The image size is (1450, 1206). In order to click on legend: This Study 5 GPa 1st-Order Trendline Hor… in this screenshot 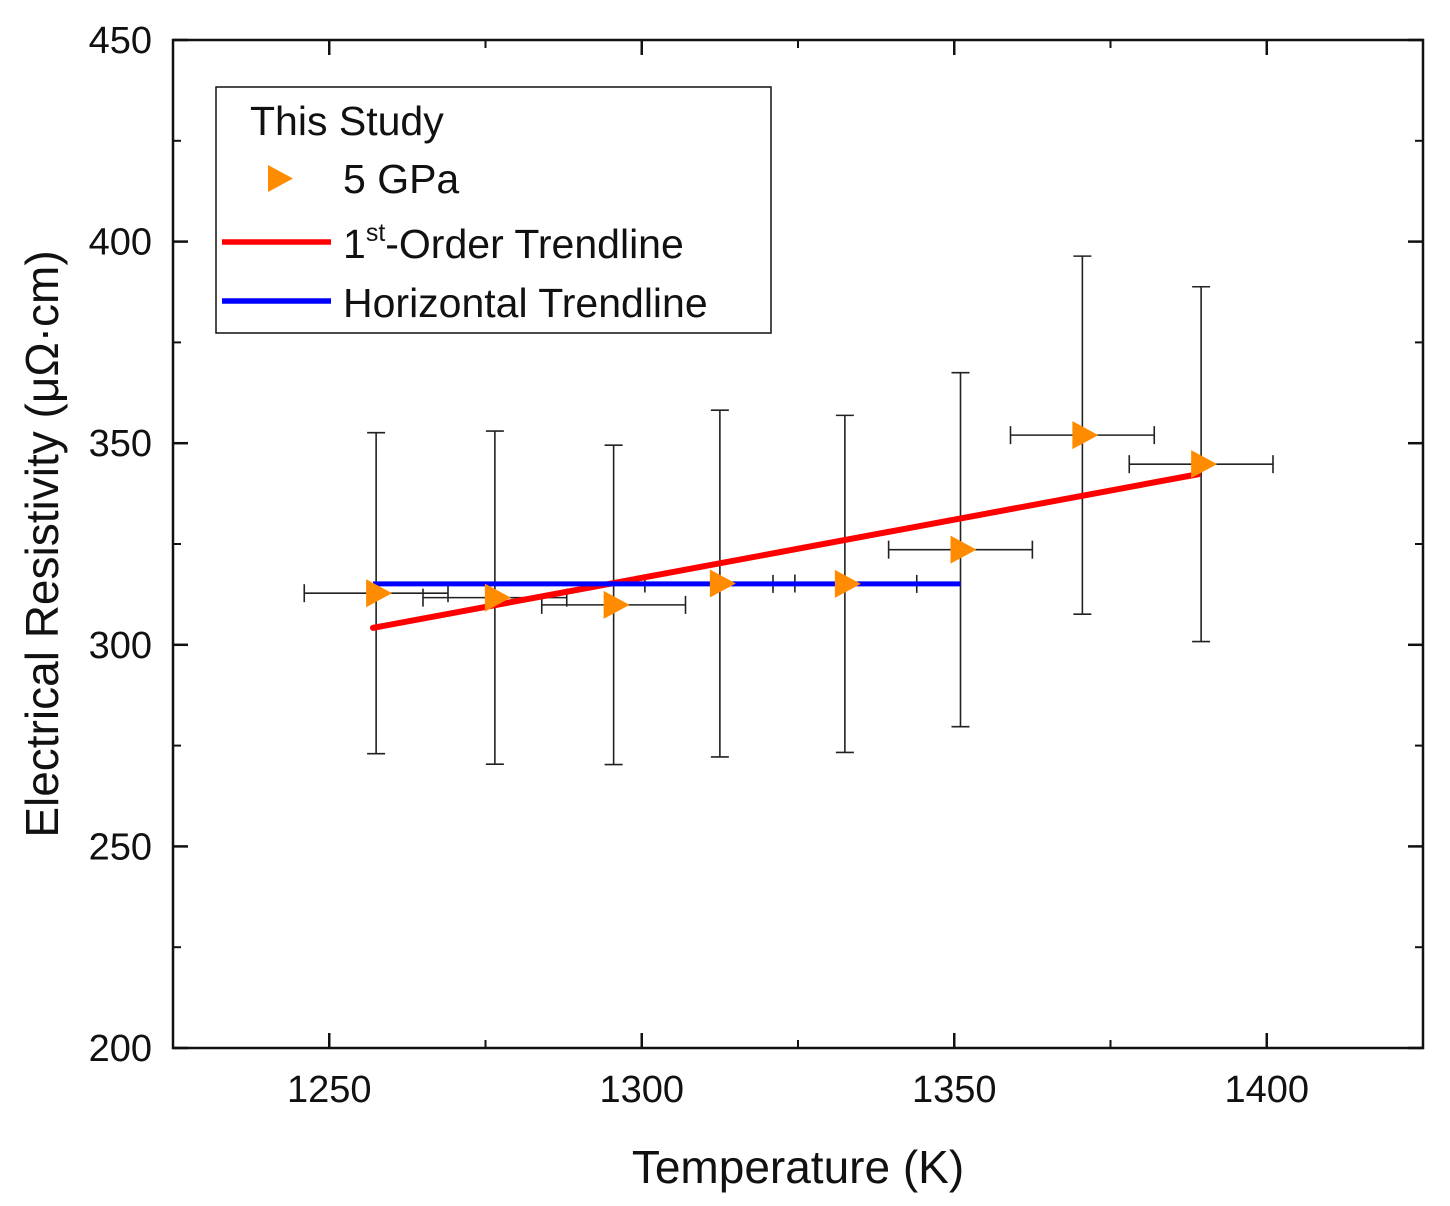, I will do `click(493, 210)`.